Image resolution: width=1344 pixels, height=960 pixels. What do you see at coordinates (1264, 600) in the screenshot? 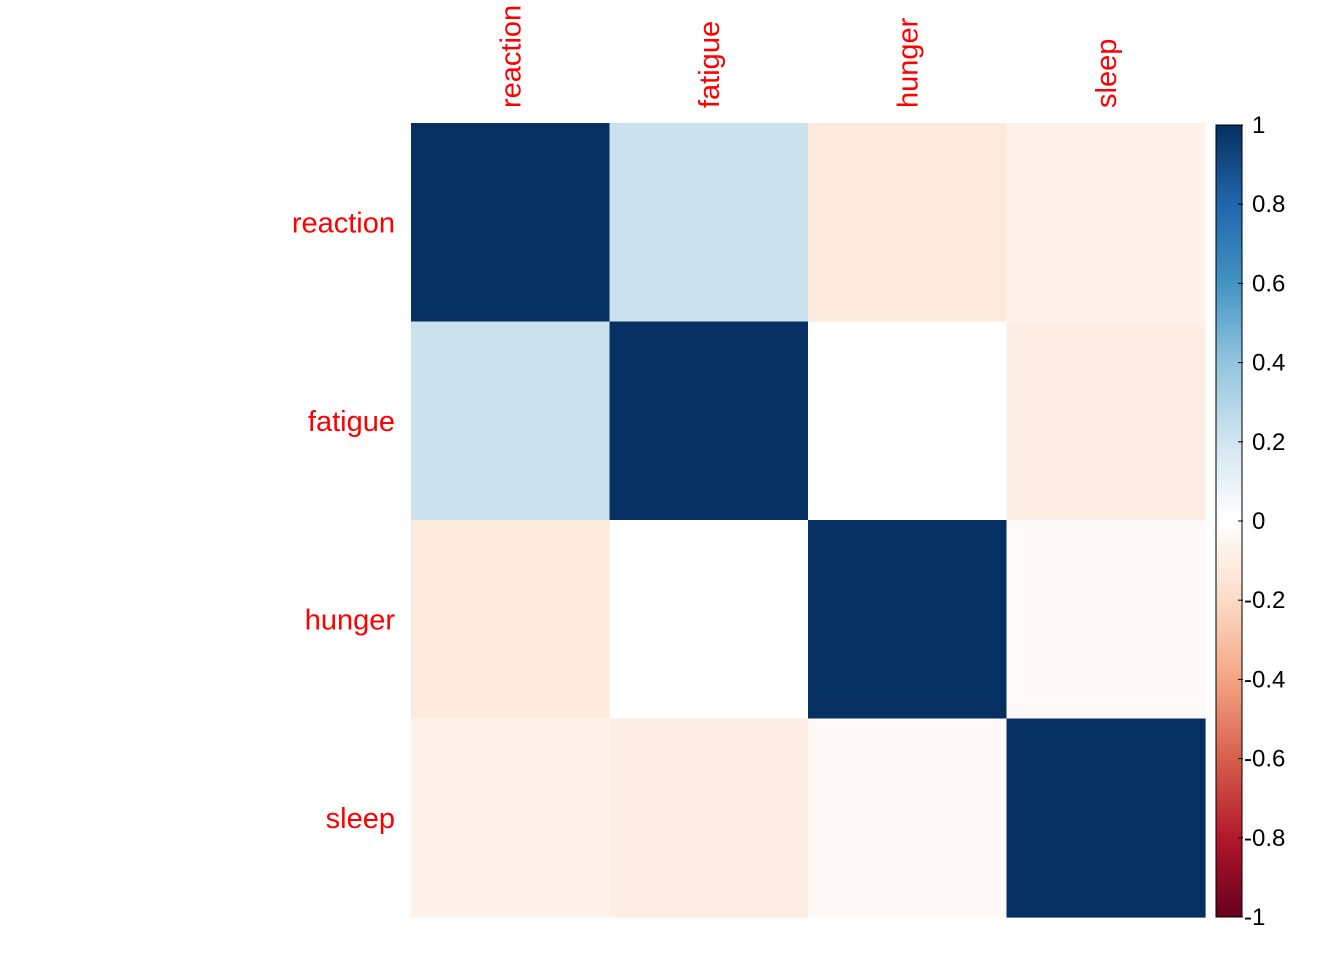
I see `colorbar-tick-label: -0.2` at bounding box center [1264, 600].